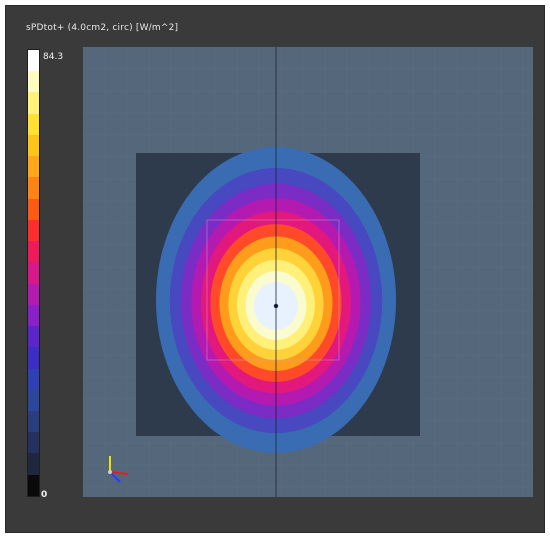 This screenshot has width=550, height=538. Describe the element at coordinates (53, 57) in the screenshot. I see `colorbar-max-label: 84.3` at that location.